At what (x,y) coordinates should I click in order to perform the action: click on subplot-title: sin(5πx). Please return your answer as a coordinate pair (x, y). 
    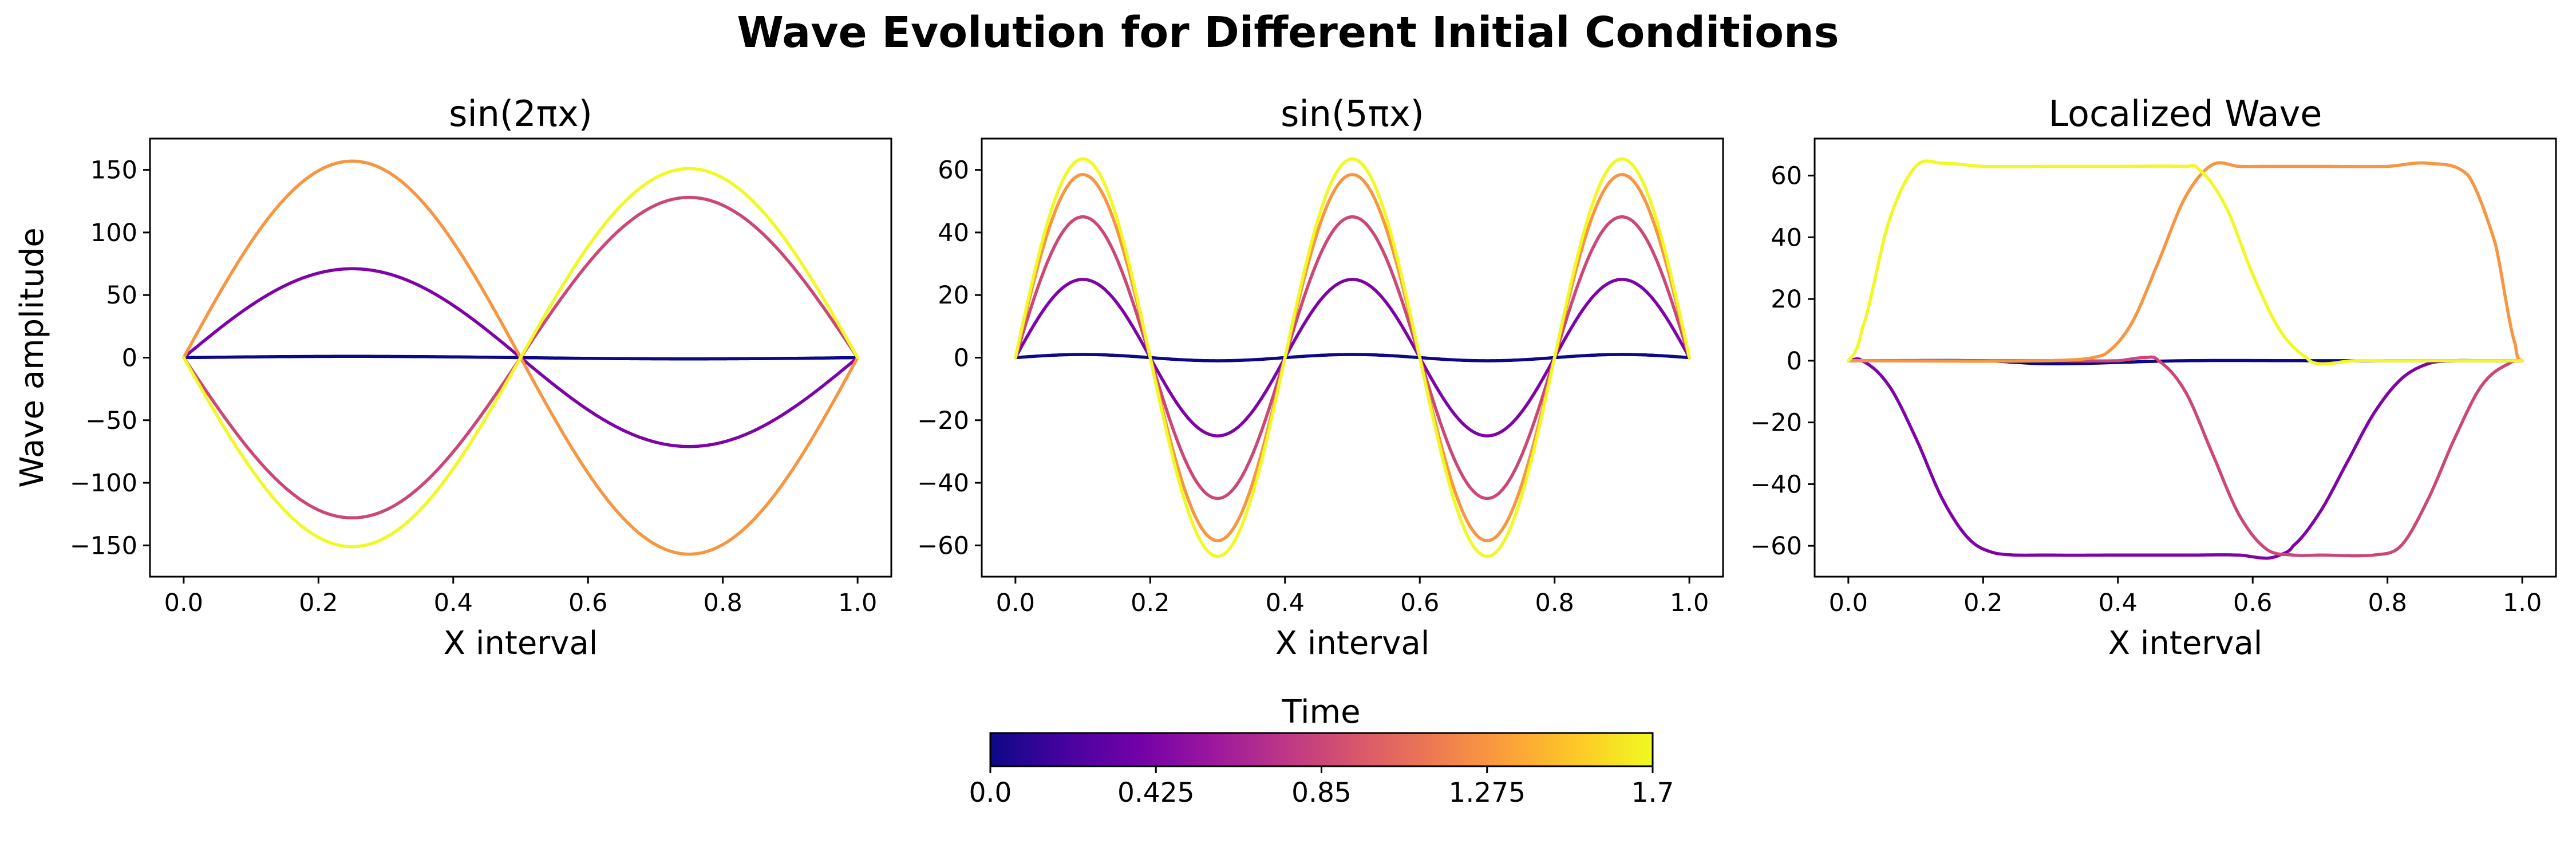
    Looking at the image, I should click on (1352, 114).